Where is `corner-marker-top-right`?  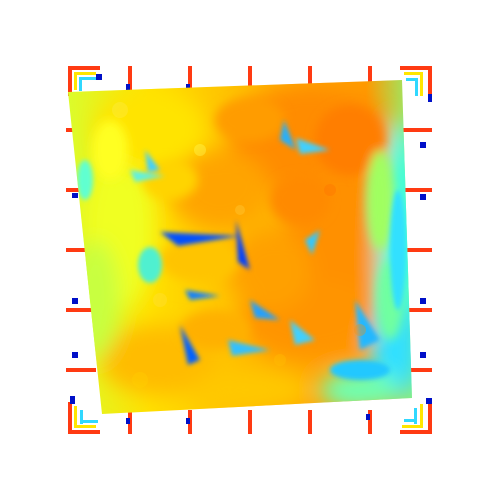 corner-marker-top-right is located at coordinates (416, 84).